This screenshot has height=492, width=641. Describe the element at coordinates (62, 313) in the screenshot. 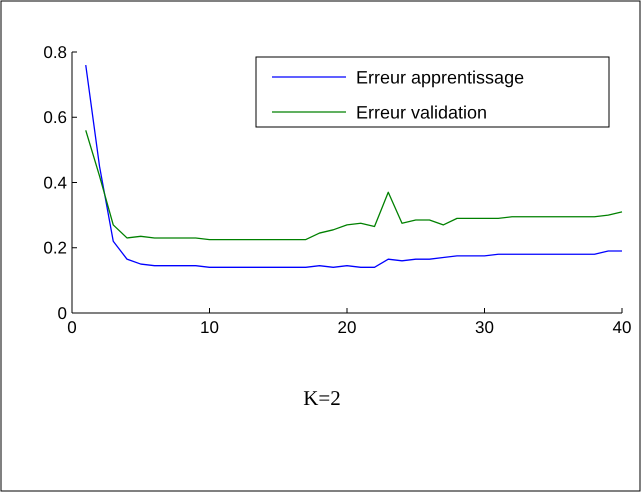

I see `y-tick-label: 0` at that location.